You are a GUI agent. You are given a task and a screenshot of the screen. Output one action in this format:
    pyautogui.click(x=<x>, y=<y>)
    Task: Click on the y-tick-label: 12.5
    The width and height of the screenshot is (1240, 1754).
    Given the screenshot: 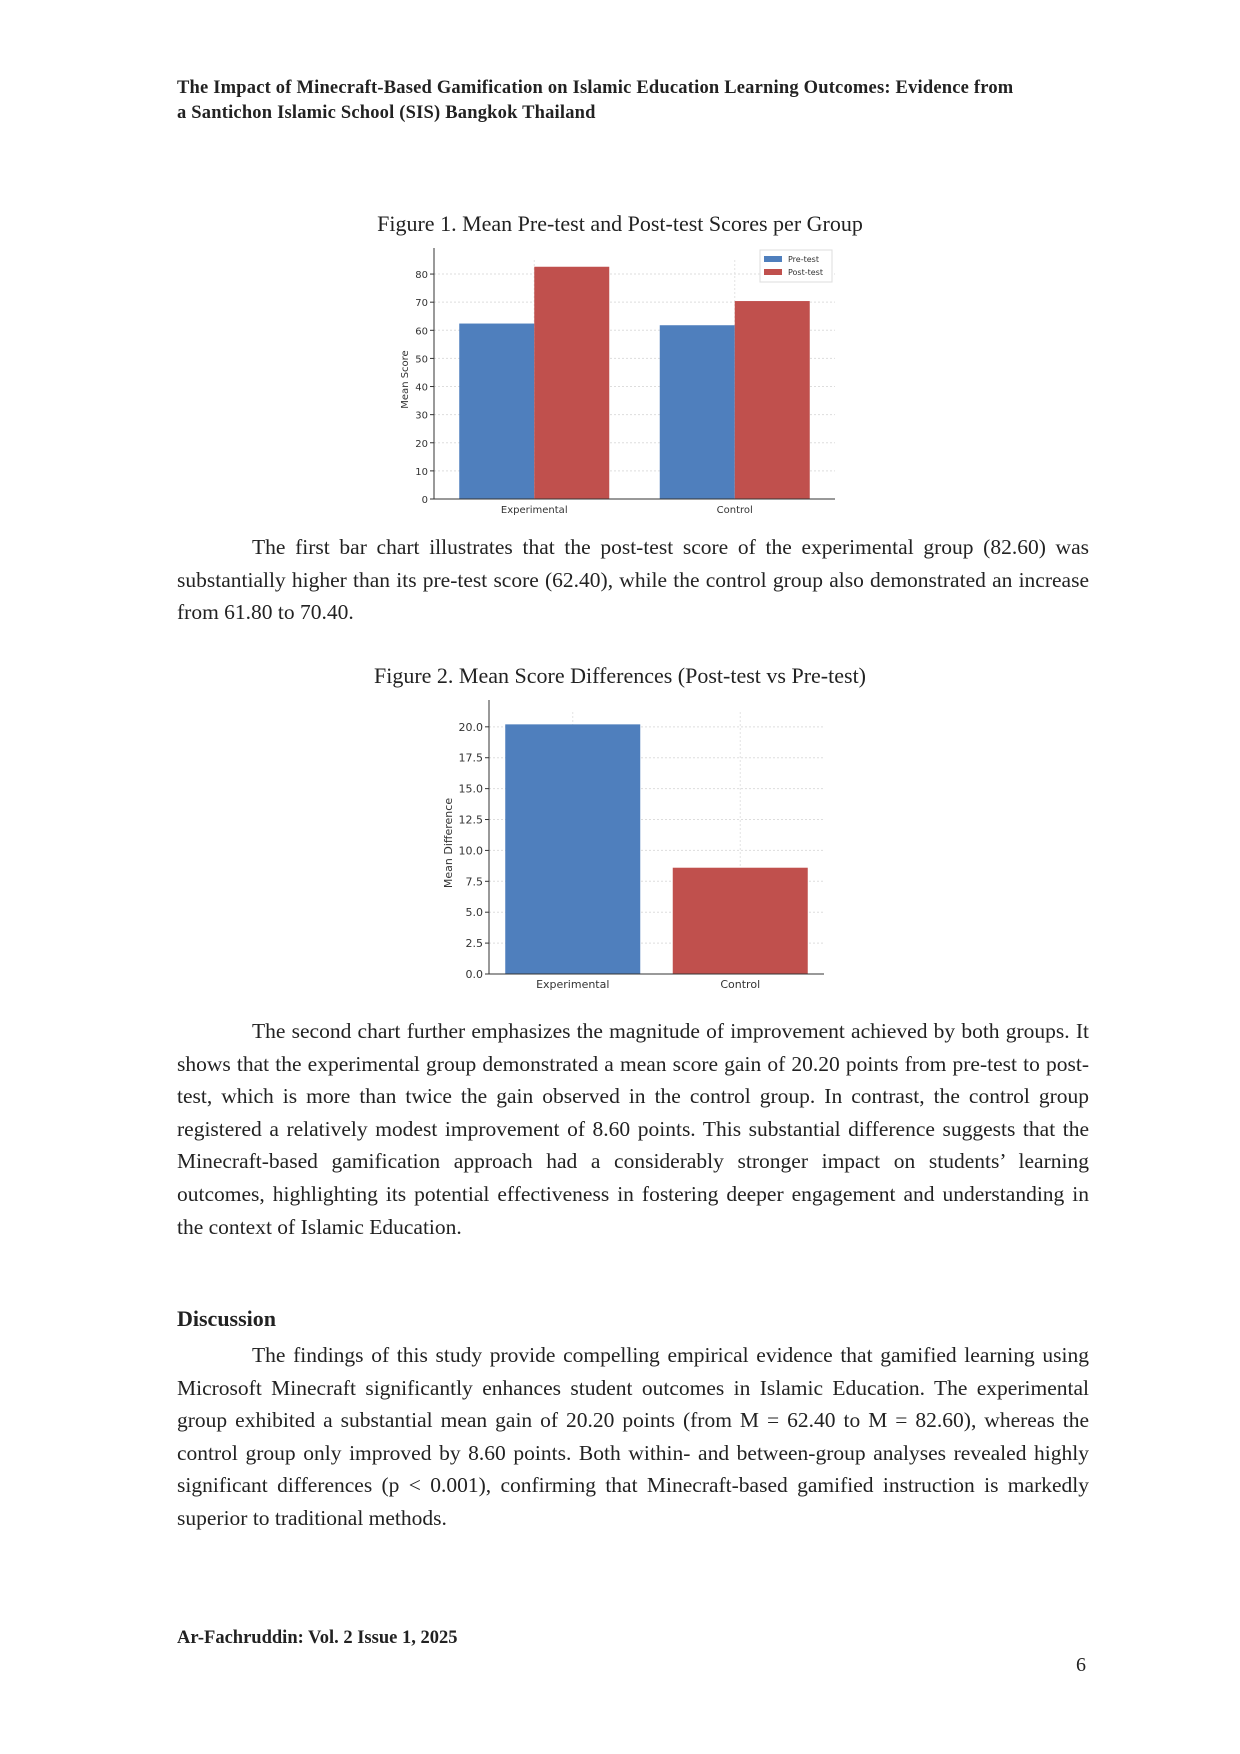 What is the action you would take?
    pyautogui.click(x=471, y=820)
    